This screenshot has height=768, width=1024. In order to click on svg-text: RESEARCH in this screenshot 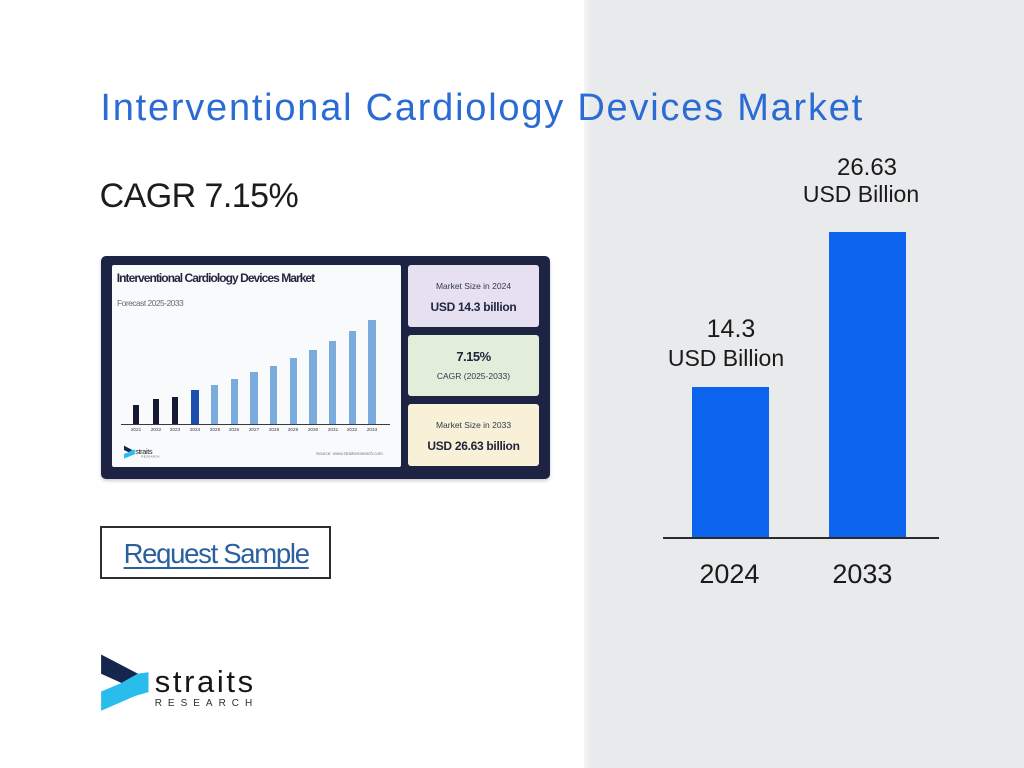, I will do `click(150, 456)`.